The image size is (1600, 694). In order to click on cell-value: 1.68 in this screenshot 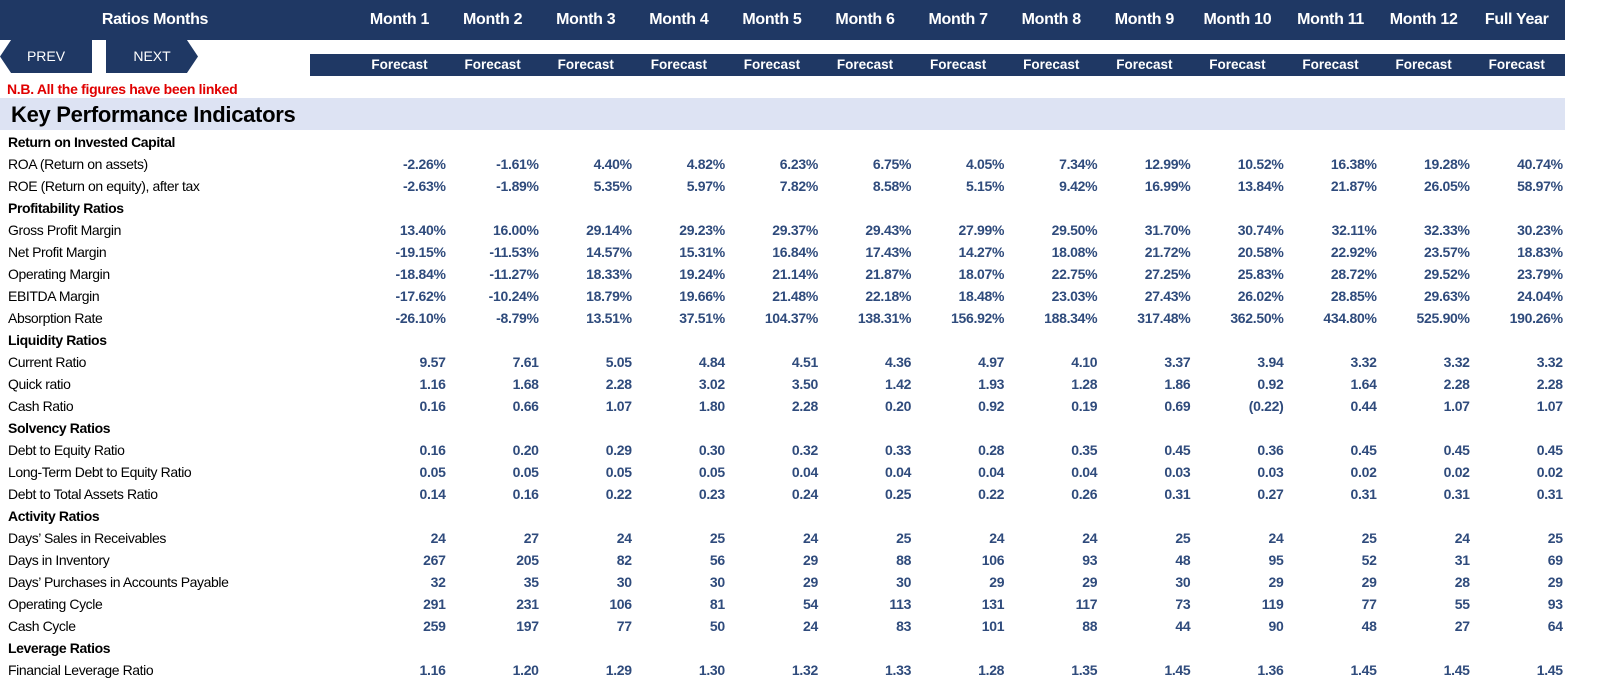, I will do `click(525, 384)`.